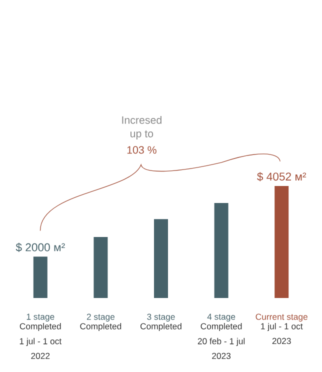  Describe the element at coordinates (221, 342) in the screenshot. I see `text: 20 feb - 1 jul` at that location.